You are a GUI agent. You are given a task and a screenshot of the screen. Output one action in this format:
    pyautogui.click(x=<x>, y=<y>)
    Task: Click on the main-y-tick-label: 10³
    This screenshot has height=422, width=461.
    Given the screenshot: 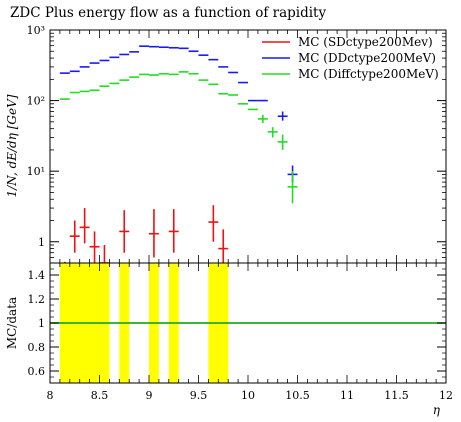 What is the action you would take?
    pyautogui.click(x=36, y=30)
    